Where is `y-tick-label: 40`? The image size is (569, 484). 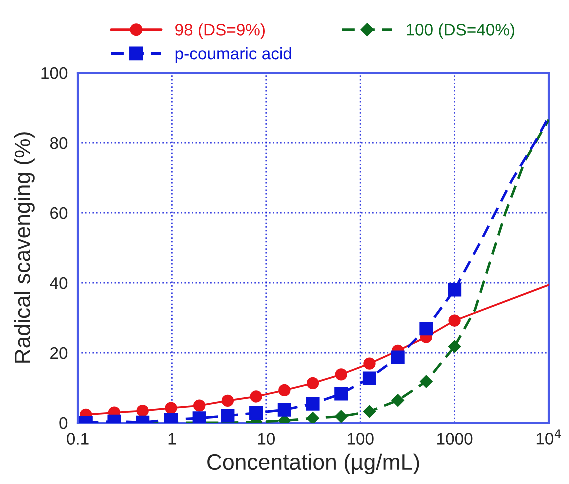
y-tick-label: 40 is located at coordinates (59, 283).